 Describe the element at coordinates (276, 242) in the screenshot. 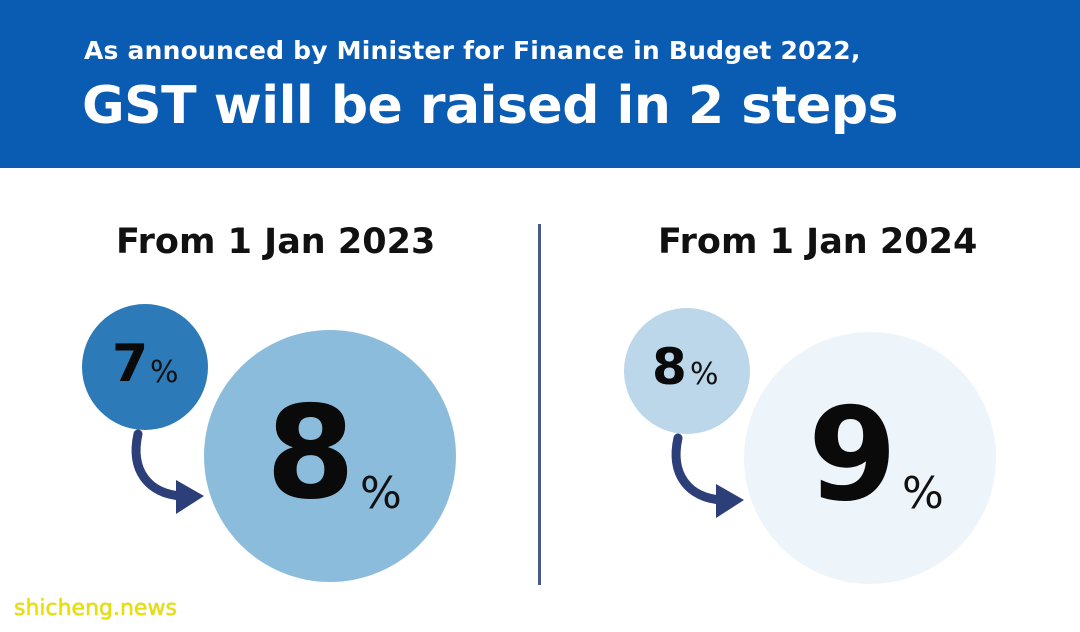

I see `step-1-heading: From 1 Jan 2023` at that location.